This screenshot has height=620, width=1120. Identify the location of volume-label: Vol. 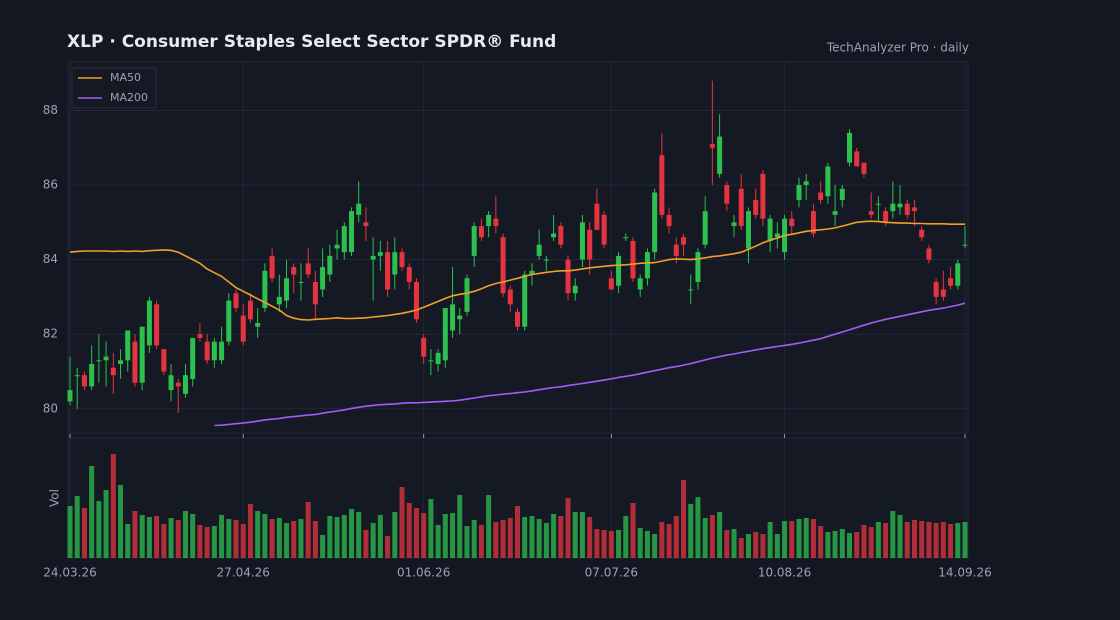
(55, 498).